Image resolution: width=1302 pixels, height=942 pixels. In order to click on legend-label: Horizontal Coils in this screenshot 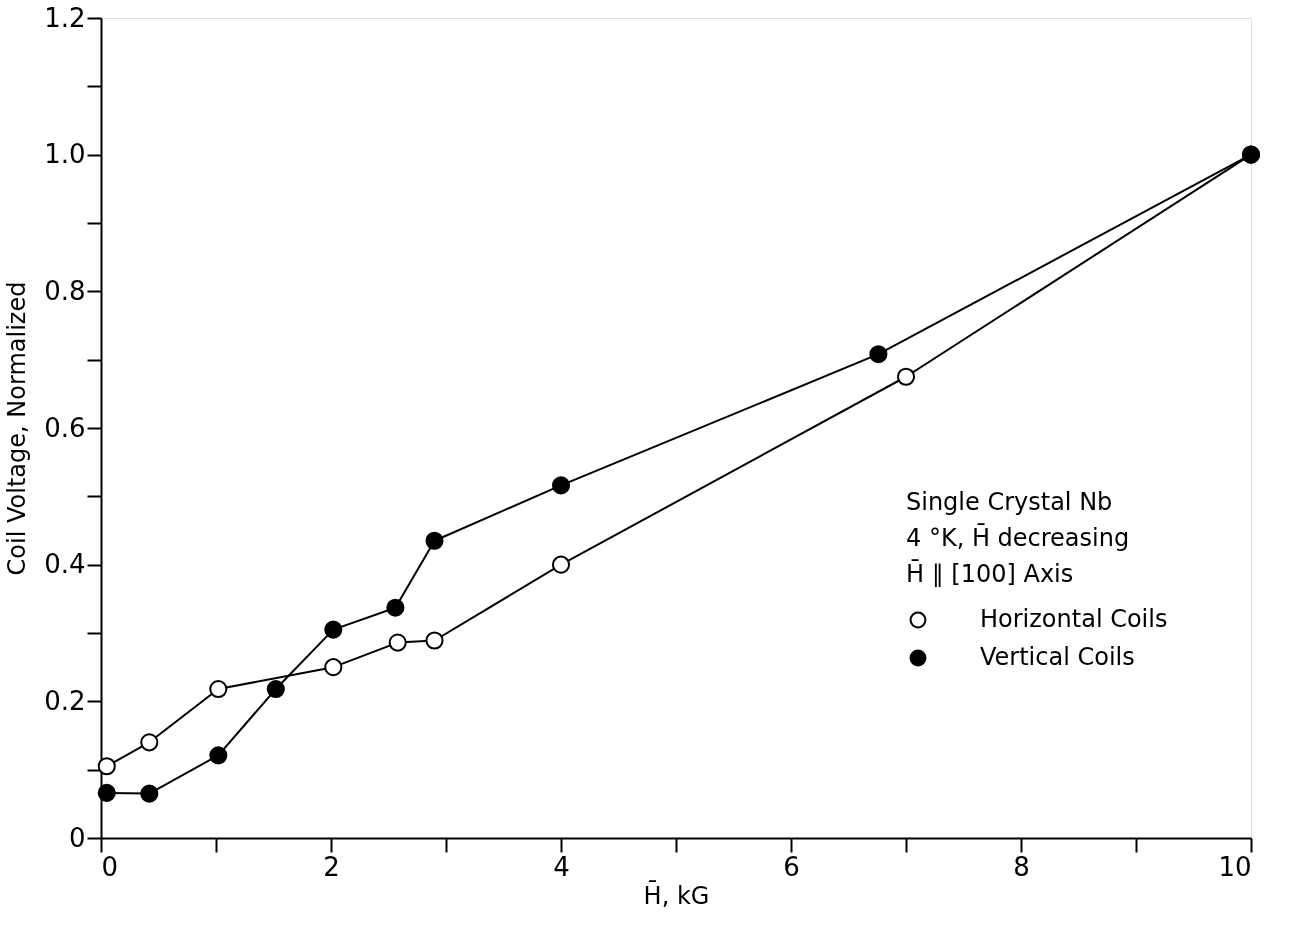, I will do `click(1074, 619)`.